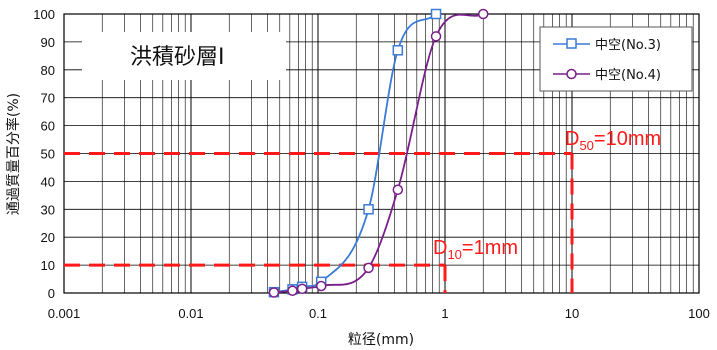 The width and height of the screenshot is (717, 350). I want to click on title-box-text: 洪積砂層Ⅰ, so click(177, 57).